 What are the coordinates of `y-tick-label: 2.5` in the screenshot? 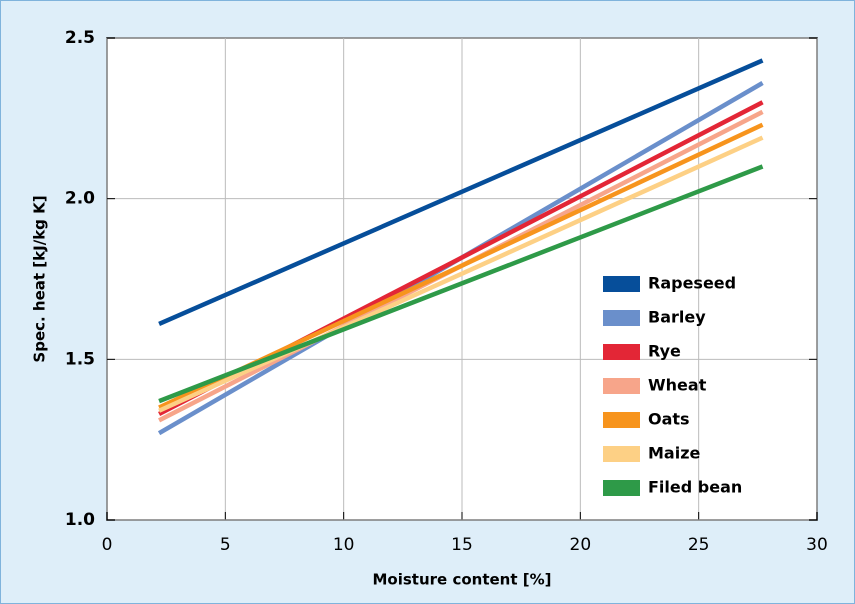 It's located at (80, 38).